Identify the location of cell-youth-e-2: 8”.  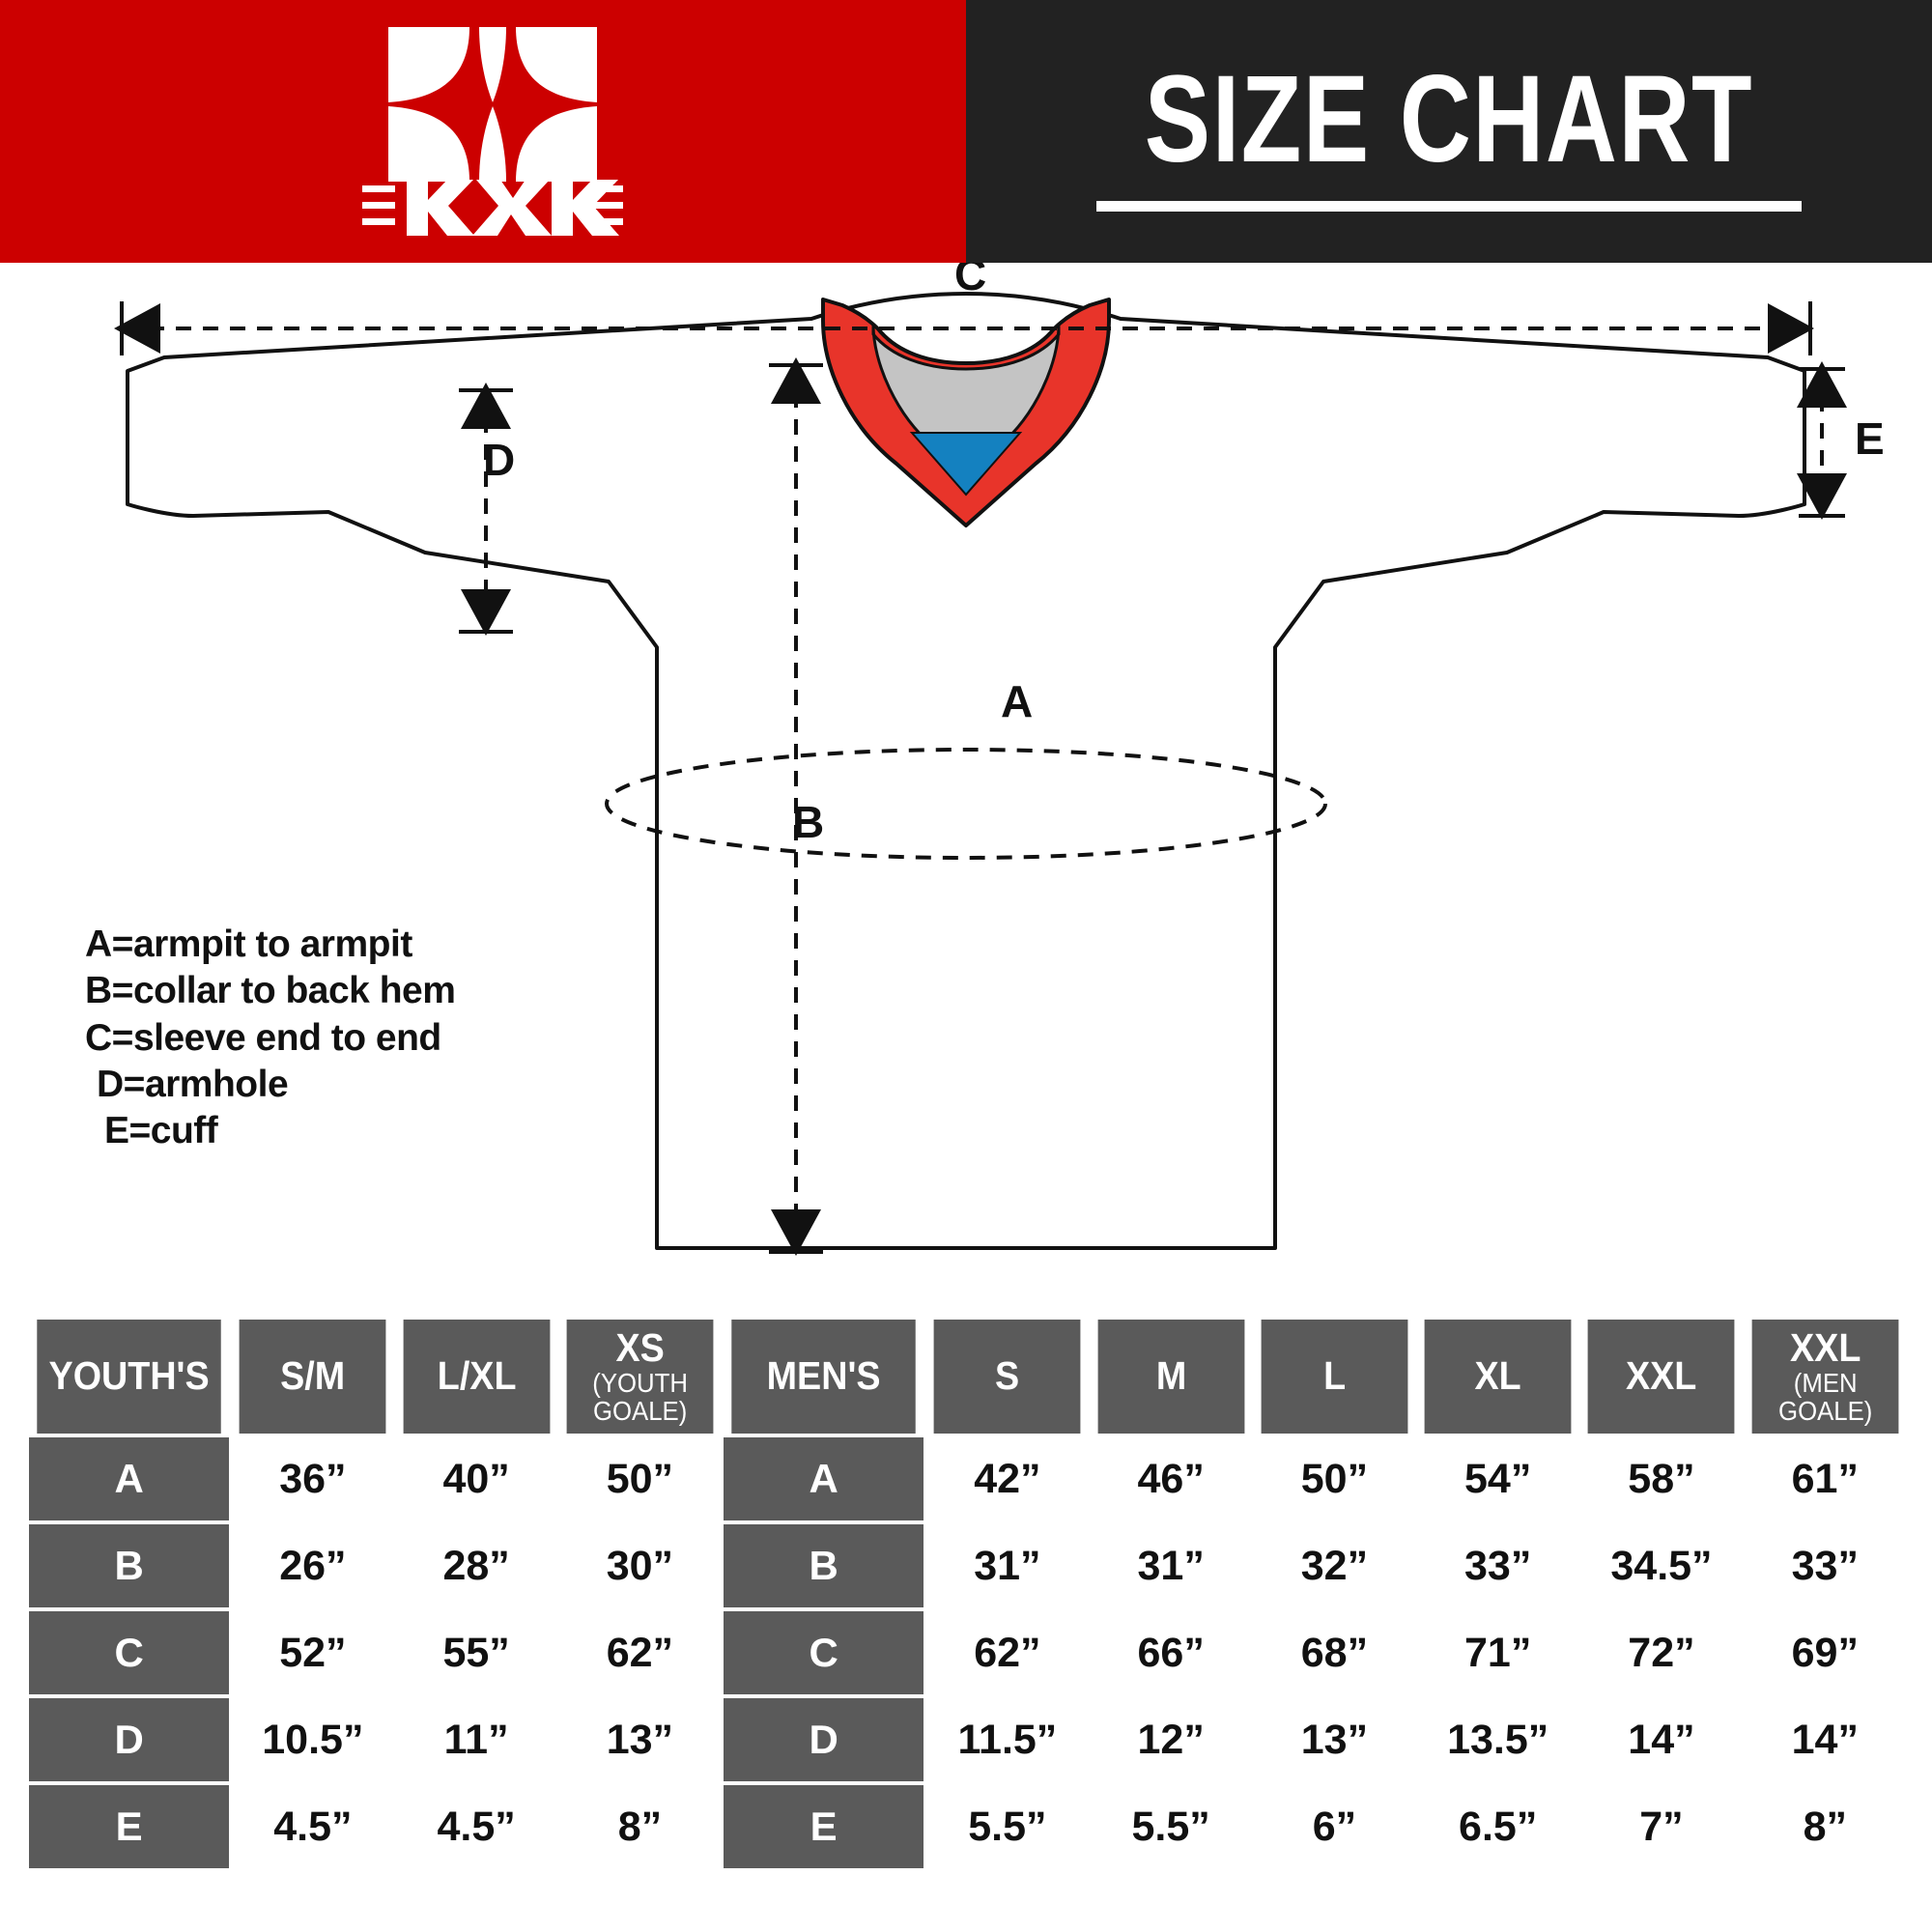
(640, 1826).